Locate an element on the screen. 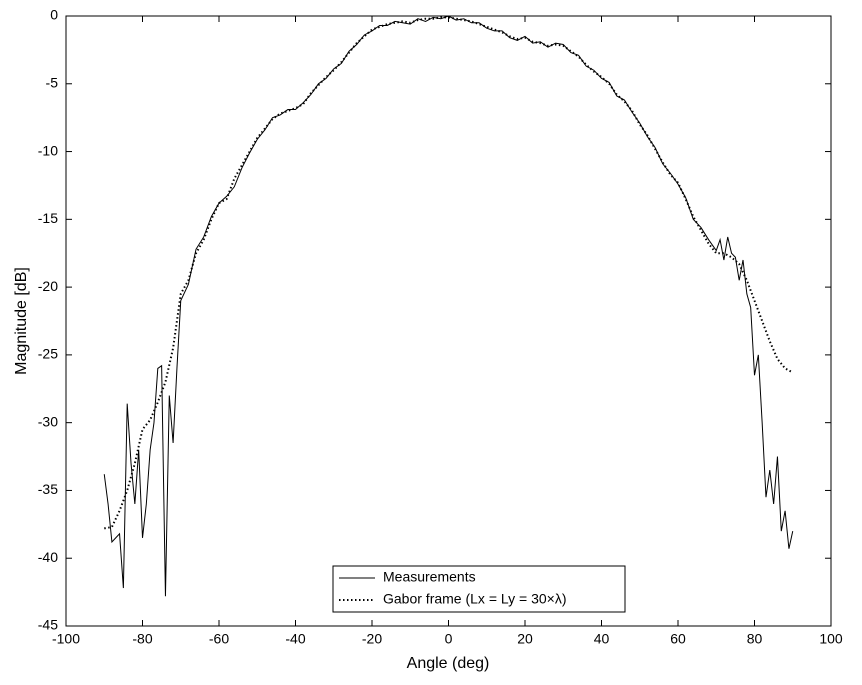  legend-label: Gabor frame (Lx = Ly = 30×λ) is located at coordinates (475, 599).